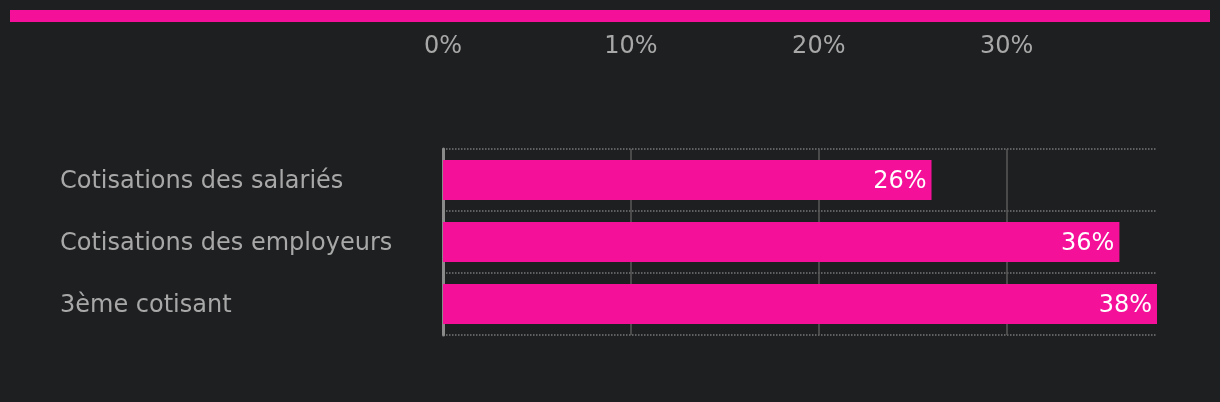  What do you see at coordinates (202, 180) in the screenshot?
I see `y-tick-label: Cotisations des salariés` at bounding box center [202, 180].